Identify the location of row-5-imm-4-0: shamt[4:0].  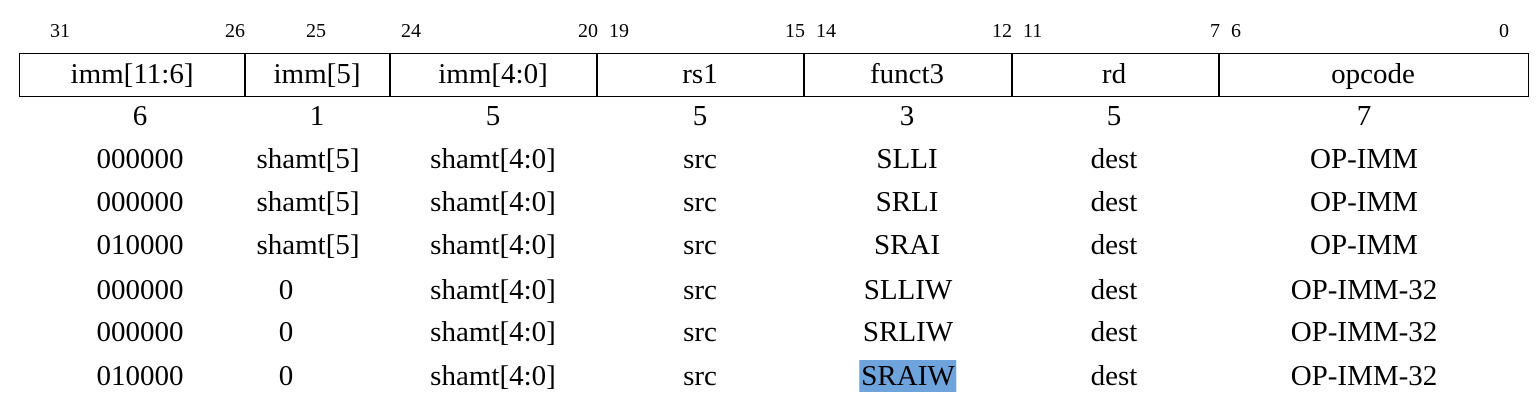
(493, 332).